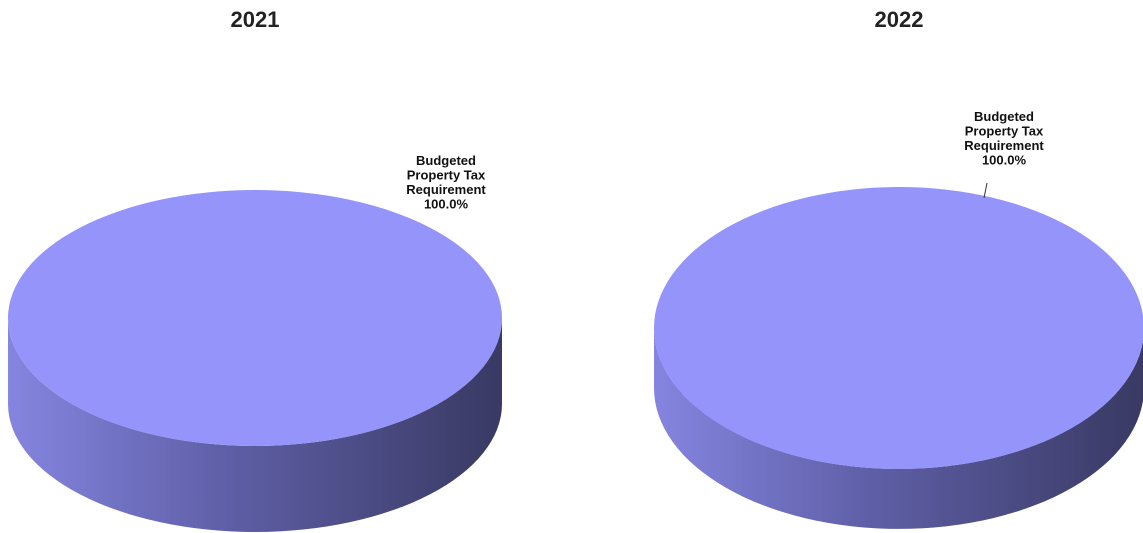  Describe the element at coordinates (899, 19) in the screenshot. I see `chart-title: 2022` at that location.